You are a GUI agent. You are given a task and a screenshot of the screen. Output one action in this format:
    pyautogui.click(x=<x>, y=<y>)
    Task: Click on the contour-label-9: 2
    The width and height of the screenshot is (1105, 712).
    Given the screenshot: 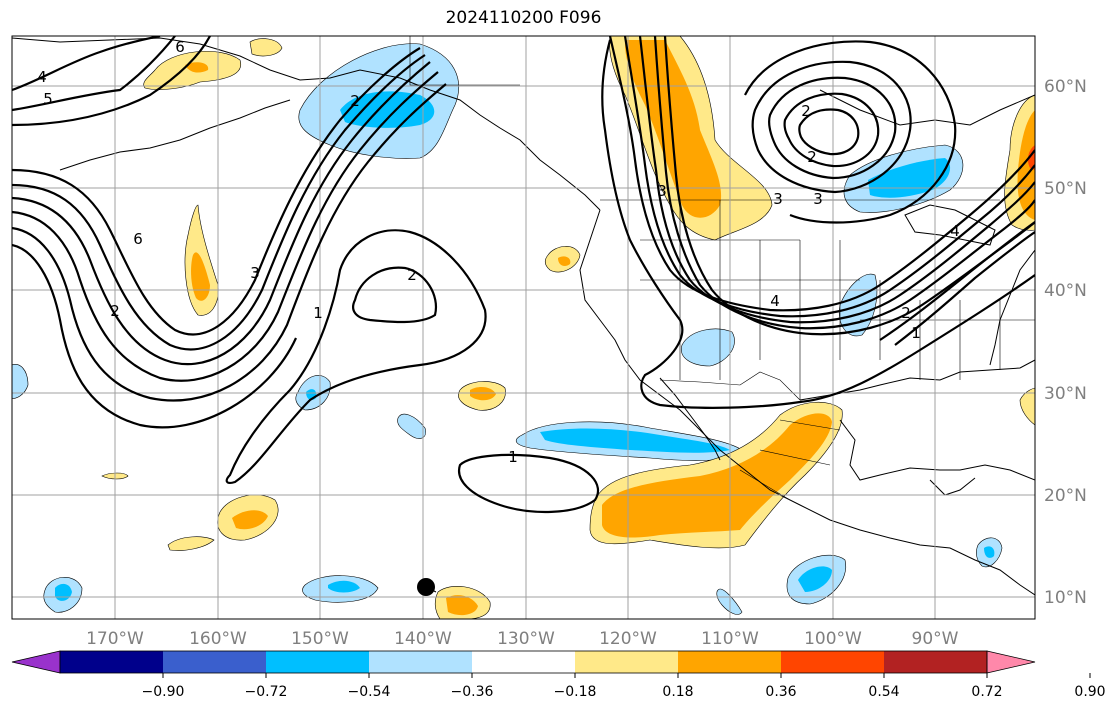 What is the action you would take?
    pyautogui.click(x=412, y=275)
    